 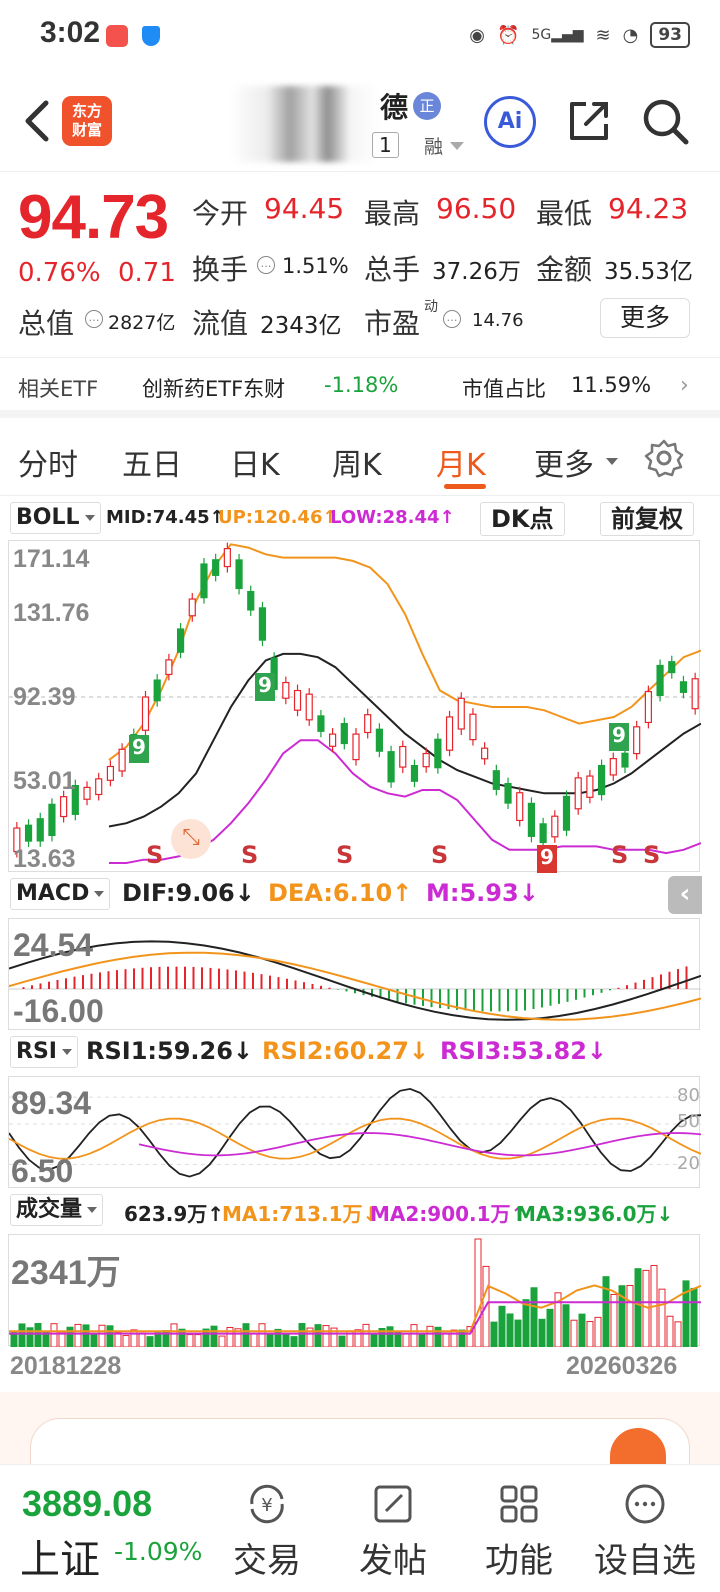 What do you see at coordinates (393, 1531) in the screenshot?
I see `nav-post: 发帖` at bounding box center [393, 1531].